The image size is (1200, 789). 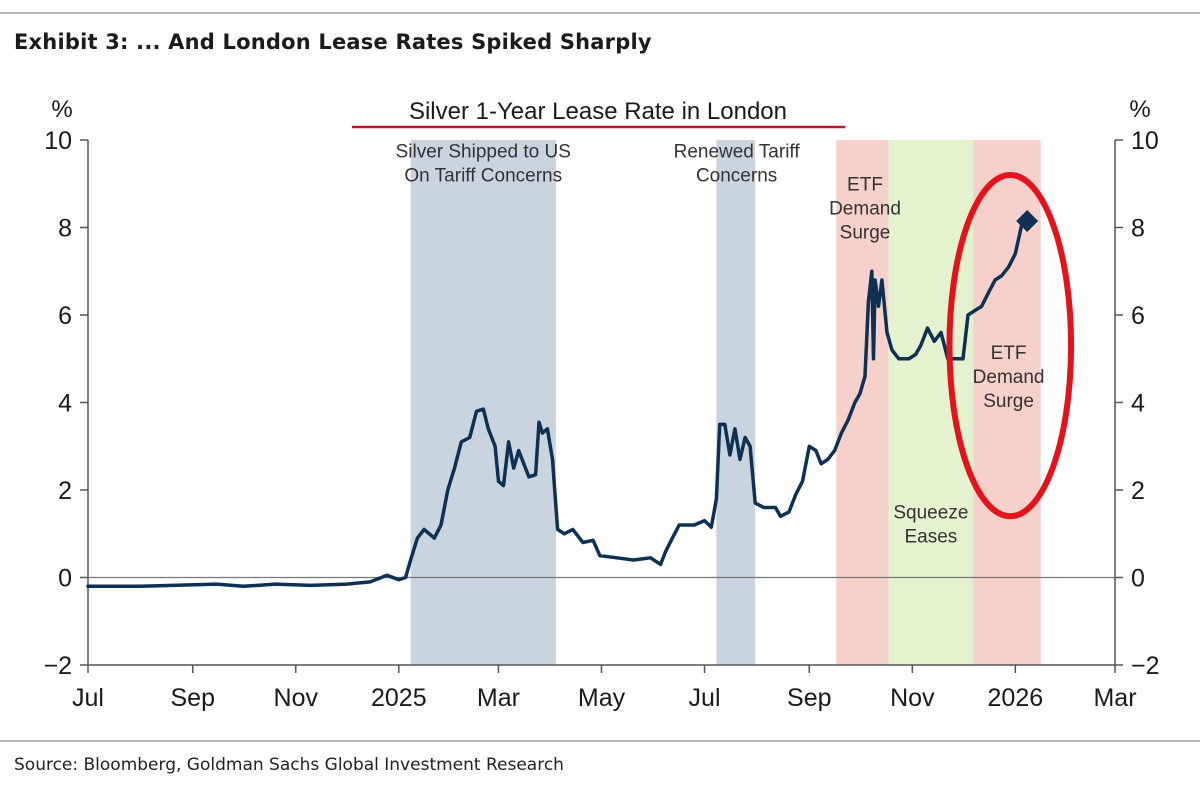 What do you see at coordinates (865, 232) in the screenshot?
I see `event-band-label-3: Surge` at bounding box center [865, 232].